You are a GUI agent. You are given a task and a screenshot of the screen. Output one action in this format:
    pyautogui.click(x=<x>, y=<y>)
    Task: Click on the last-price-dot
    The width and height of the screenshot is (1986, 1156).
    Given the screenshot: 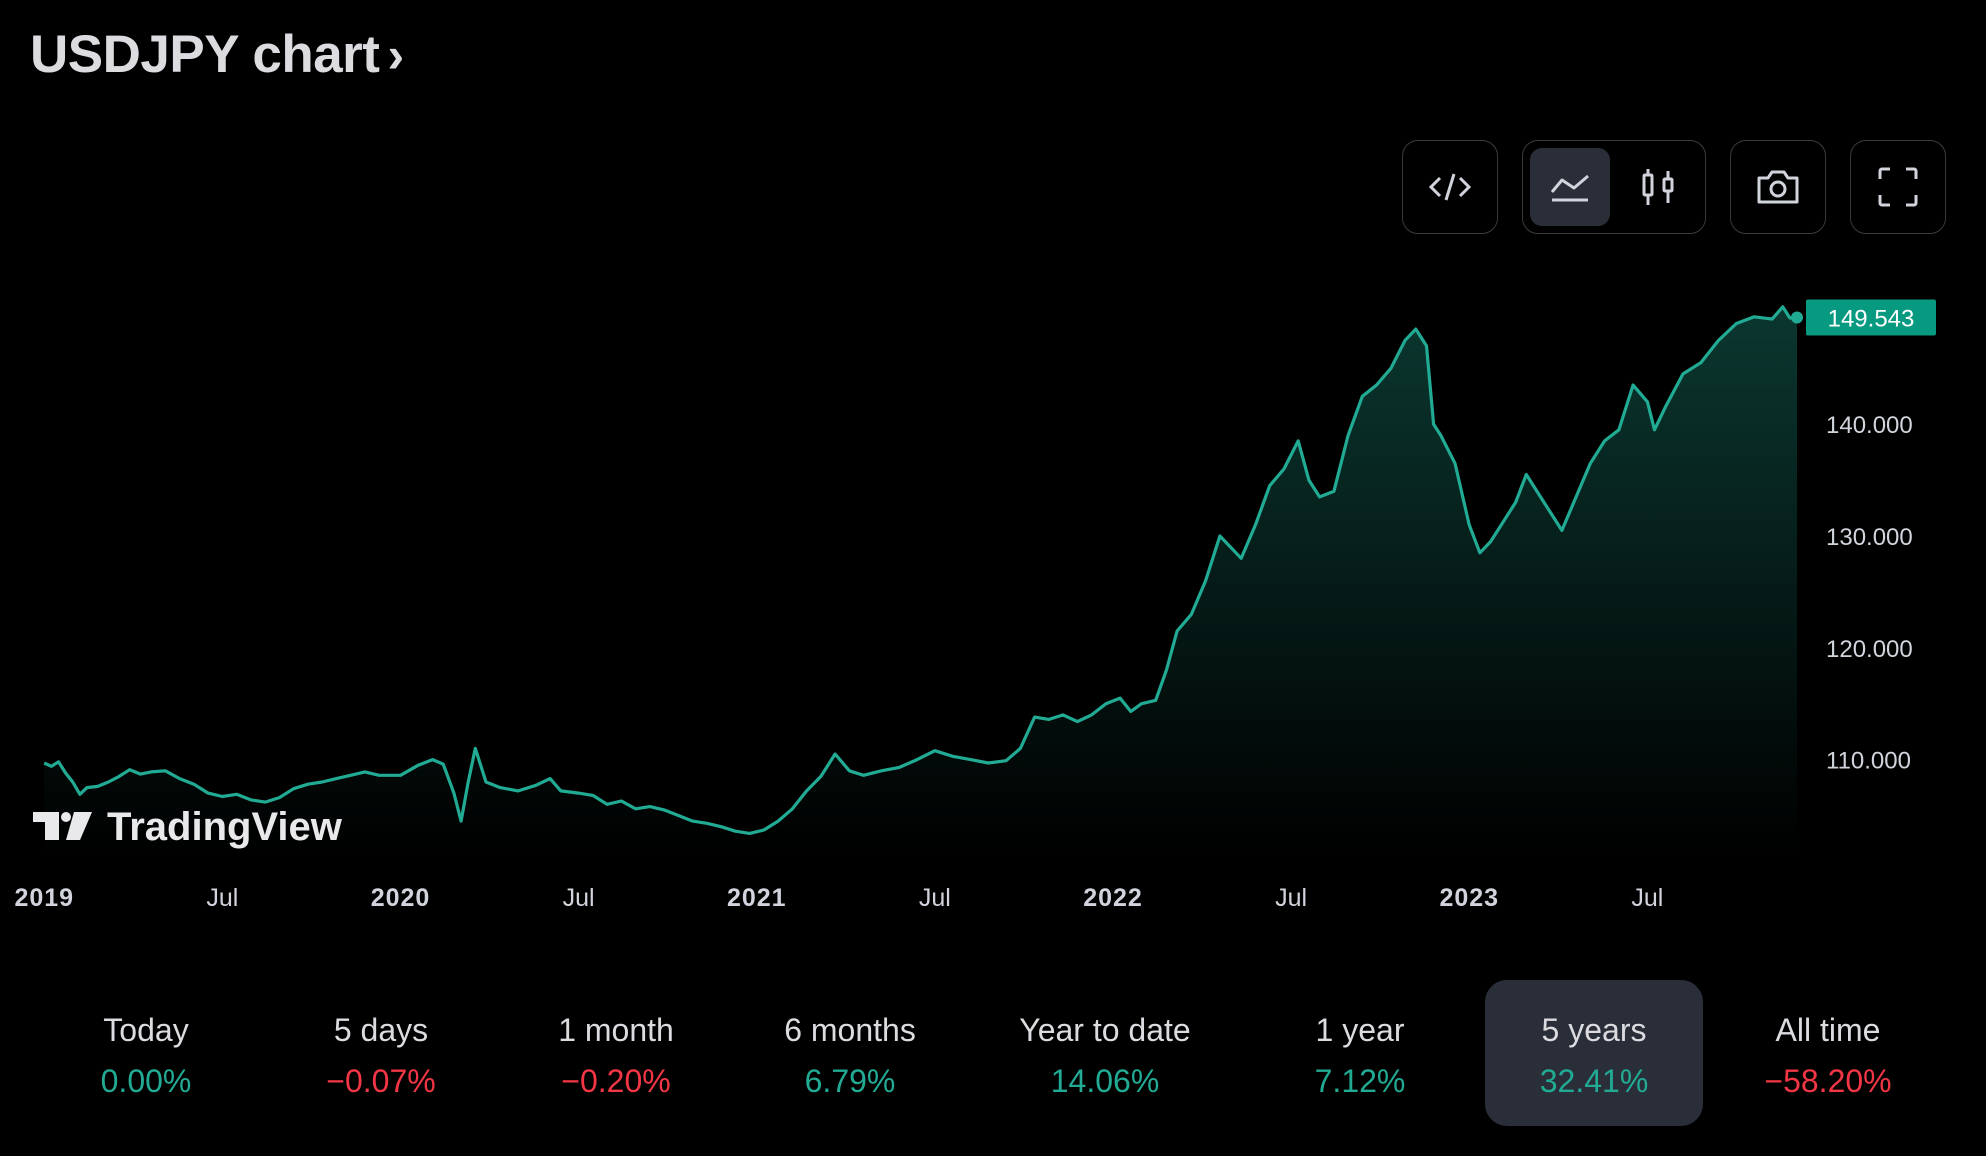 What is the action you would take?
    pyautogui.click(x=1797, y=317)
    